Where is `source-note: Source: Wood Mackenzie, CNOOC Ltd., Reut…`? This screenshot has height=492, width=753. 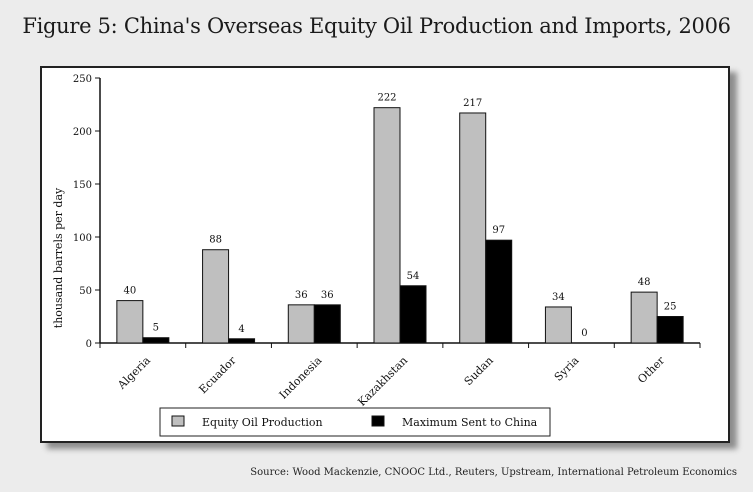
source-note: Source: Wood Mackenzie, CNOOC Ltd., Reut… is located at coordinates (493, 472).